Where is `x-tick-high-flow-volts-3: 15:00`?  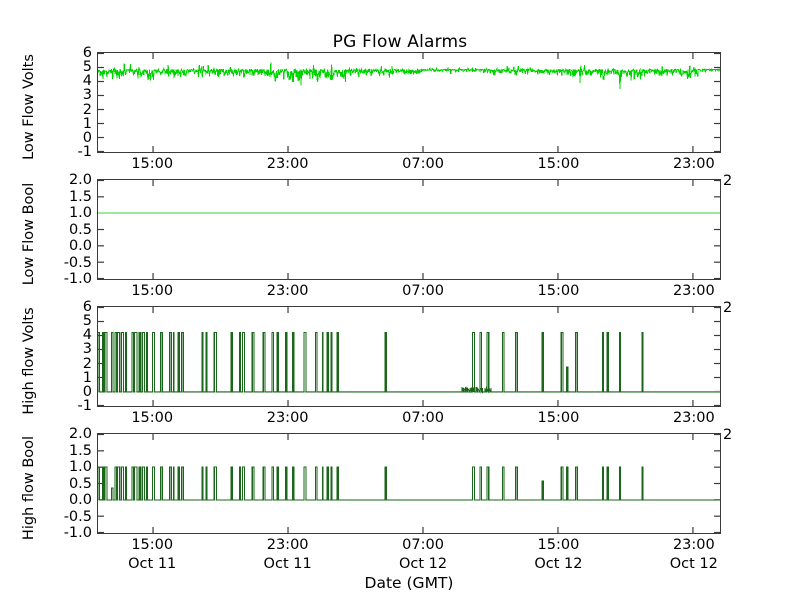 x-tick-high-flow-volts-3: 15:00 is located at coordinates (558, 418).